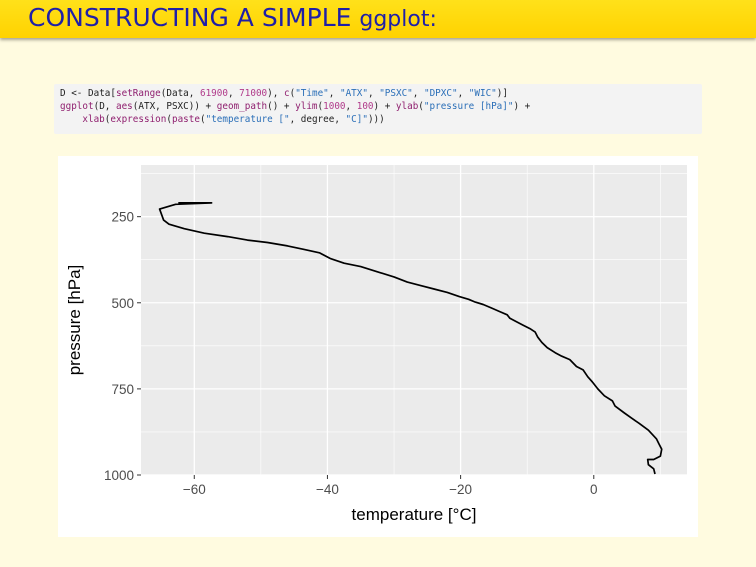  Describe the element at coordinates (317, 120) in the screenshot. I see `code-token: , degree,` at that location.